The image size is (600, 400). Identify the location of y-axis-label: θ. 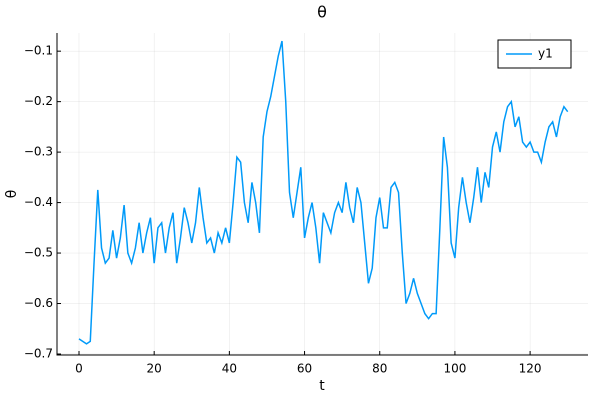
(12, 194).